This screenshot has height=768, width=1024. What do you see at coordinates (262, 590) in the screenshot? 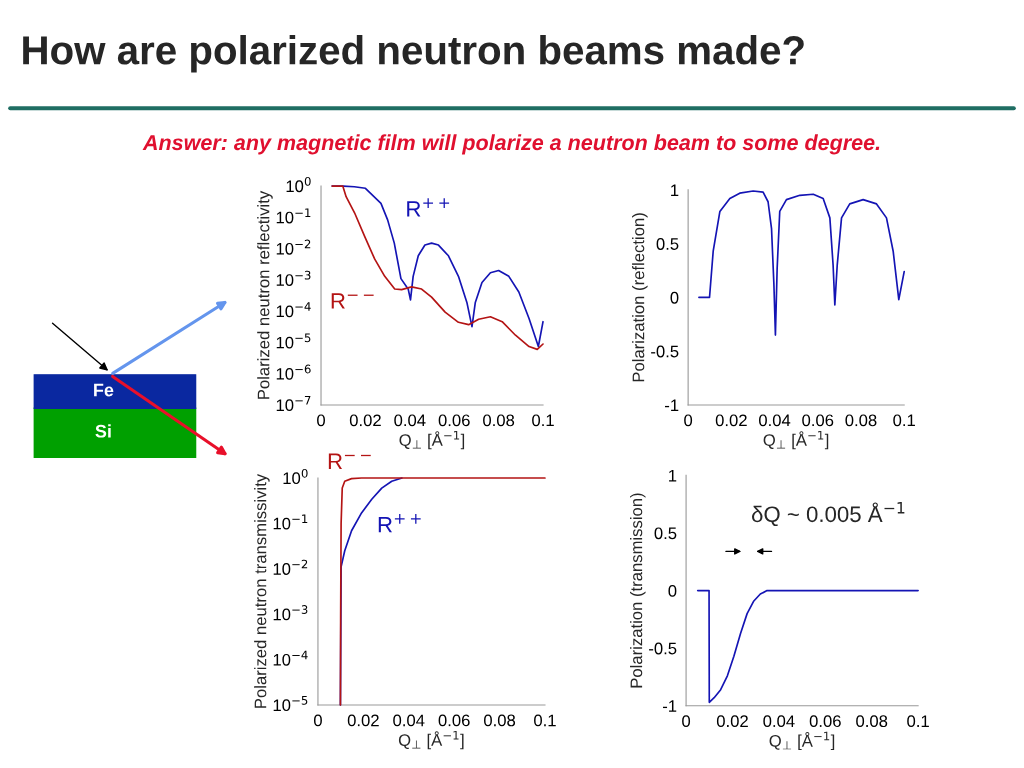
I see `y-axis-title: Polarized neutron transmissivity` at bounding box center [262, 590].